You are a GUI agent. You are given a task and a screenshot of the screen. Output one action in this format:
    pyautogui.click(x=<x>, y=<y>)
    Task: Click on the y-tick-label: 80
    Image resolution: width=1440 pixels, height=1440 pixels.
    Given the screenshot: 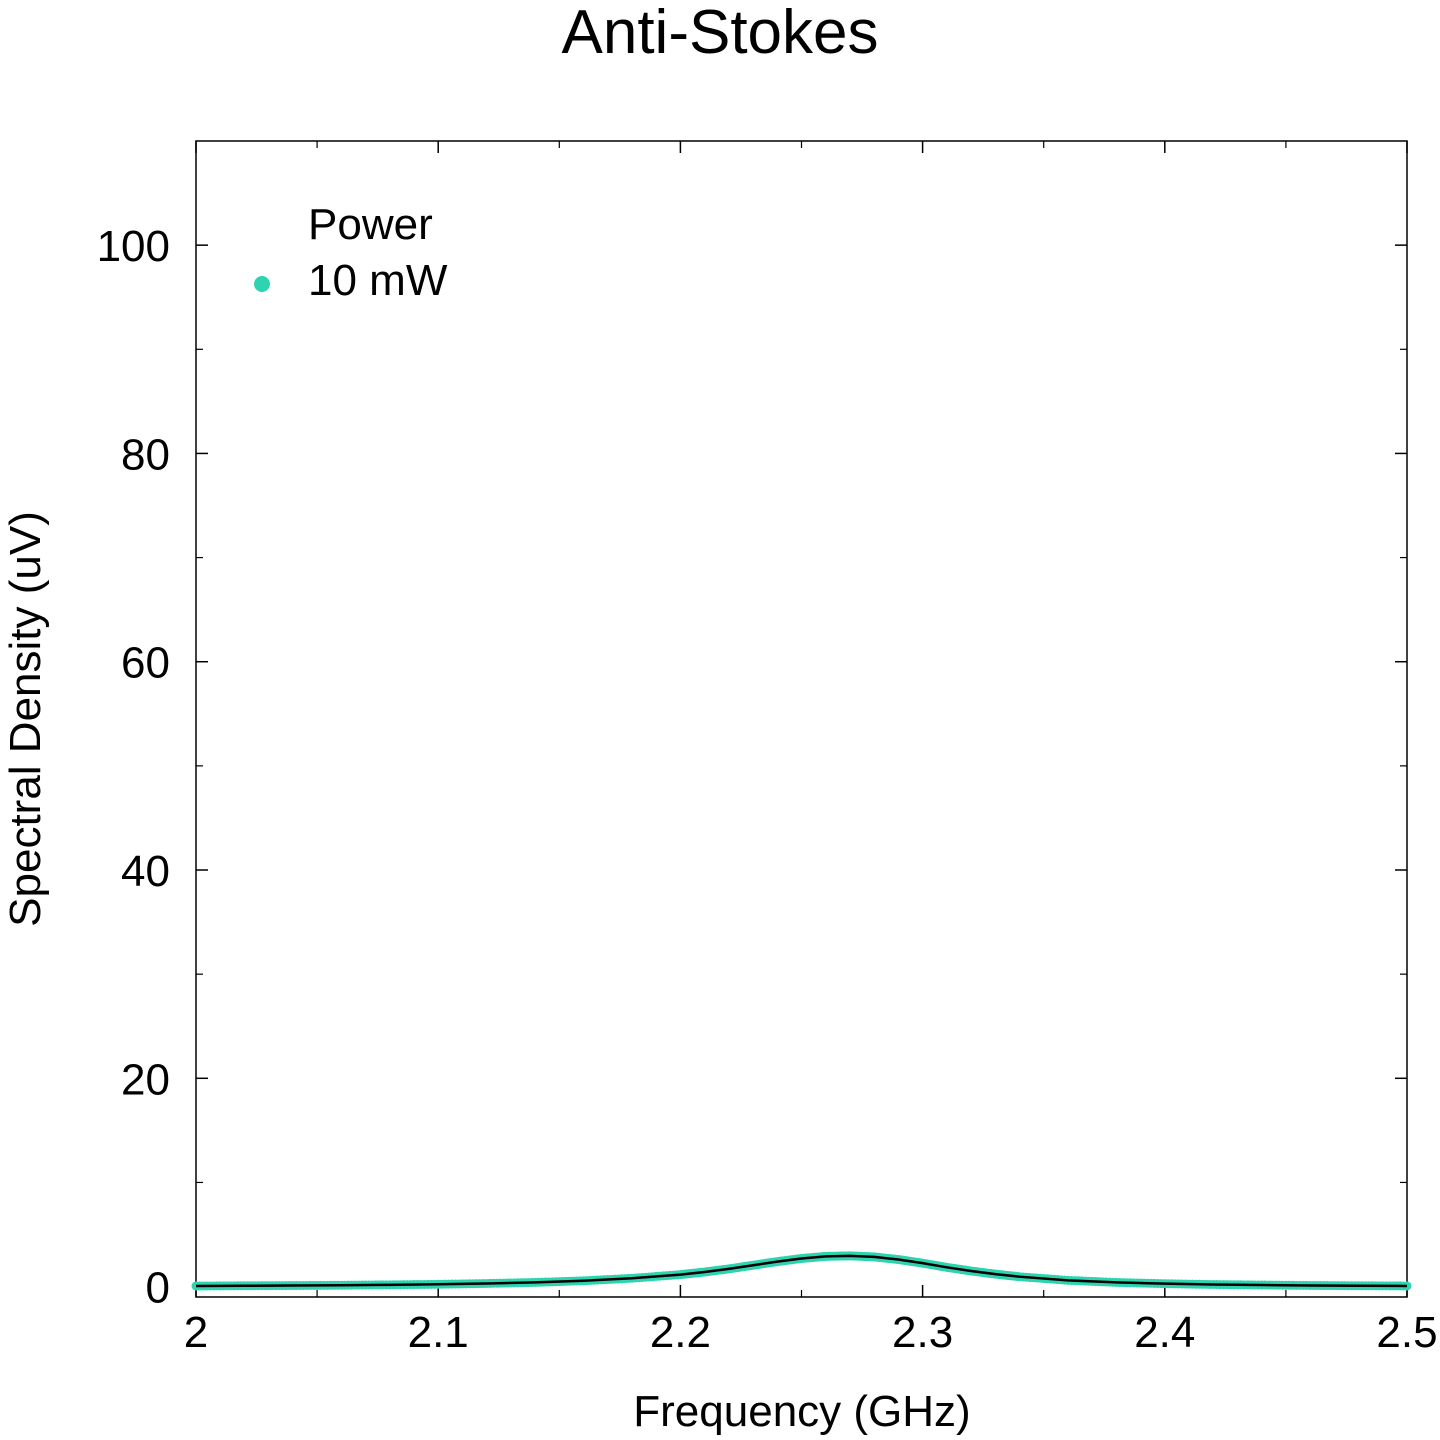 What is the action you would take?
    pyautogui.click(x=145, y=454)
    